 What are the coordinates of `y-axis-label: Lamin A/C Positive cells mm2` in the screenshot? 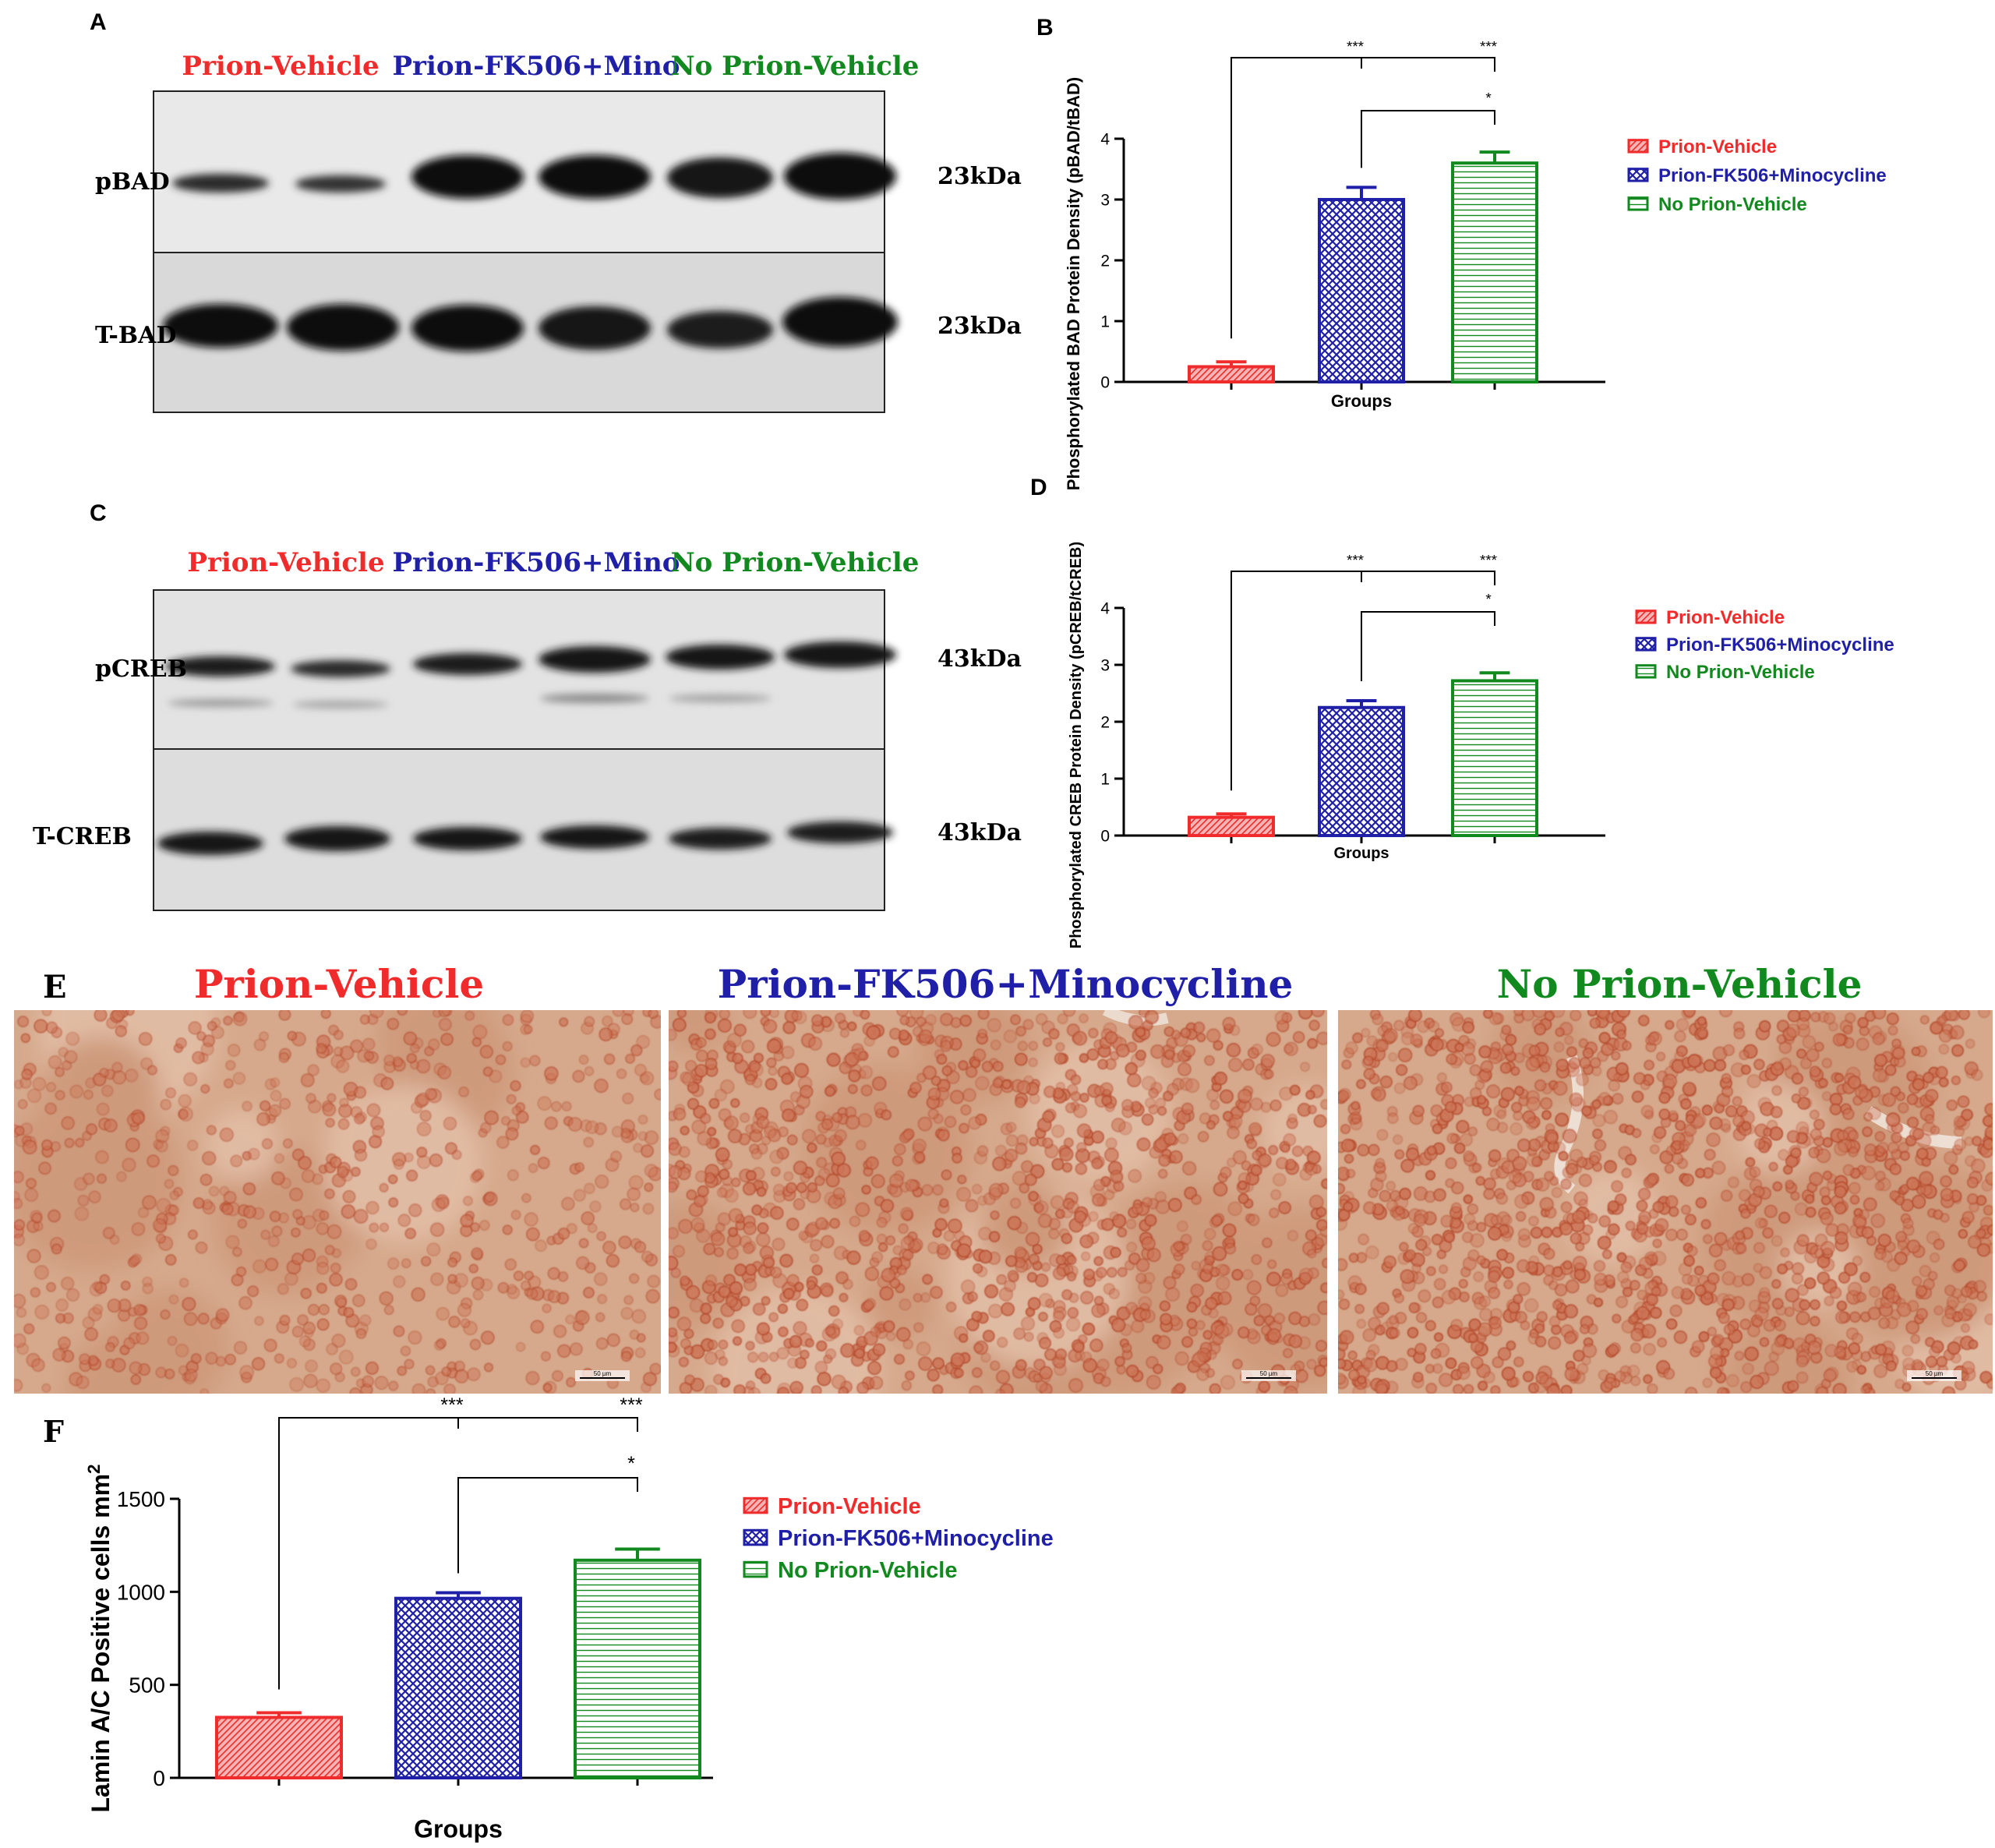 It's located at (99, 1639).